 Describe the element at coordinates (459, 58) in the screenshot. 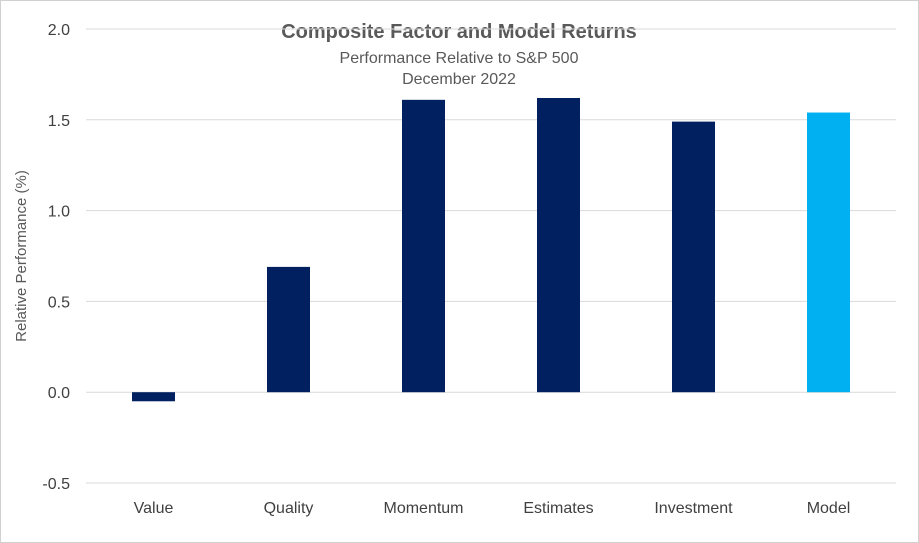

I see `chart-subtitle-line-1: Performance Relative to S&P 500` at that location.